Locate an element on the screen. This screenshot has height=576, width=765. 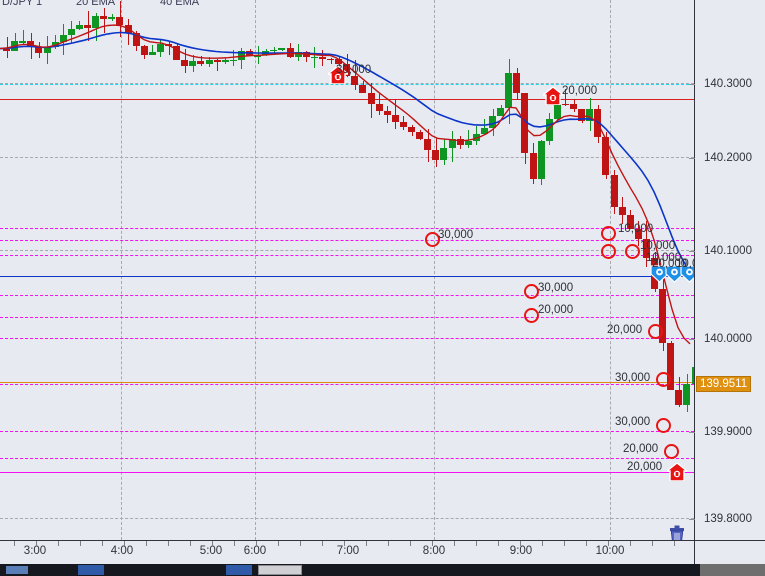
time-tick-label: 10:00 is located at coordinates (610, 551).